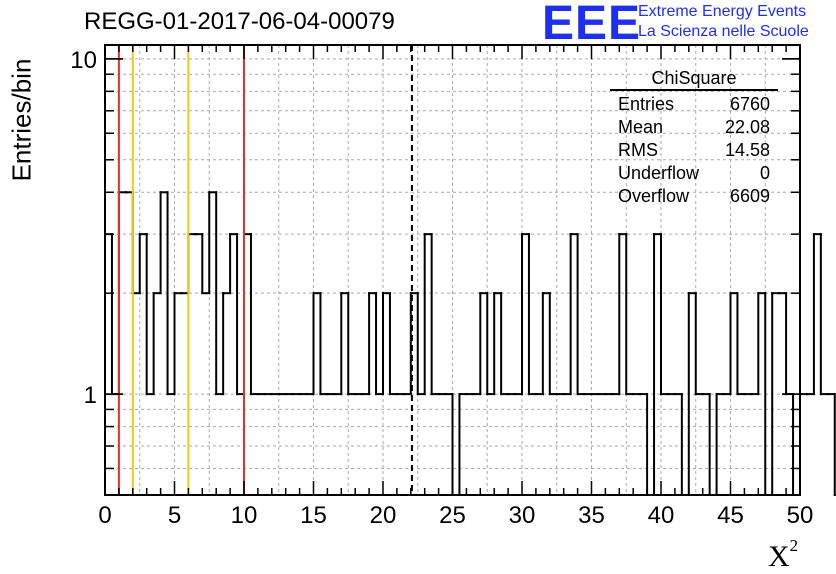  Describe the element at coordinates (174, 515) in the screenshot. I see `x-tick-label: 5` at that location.